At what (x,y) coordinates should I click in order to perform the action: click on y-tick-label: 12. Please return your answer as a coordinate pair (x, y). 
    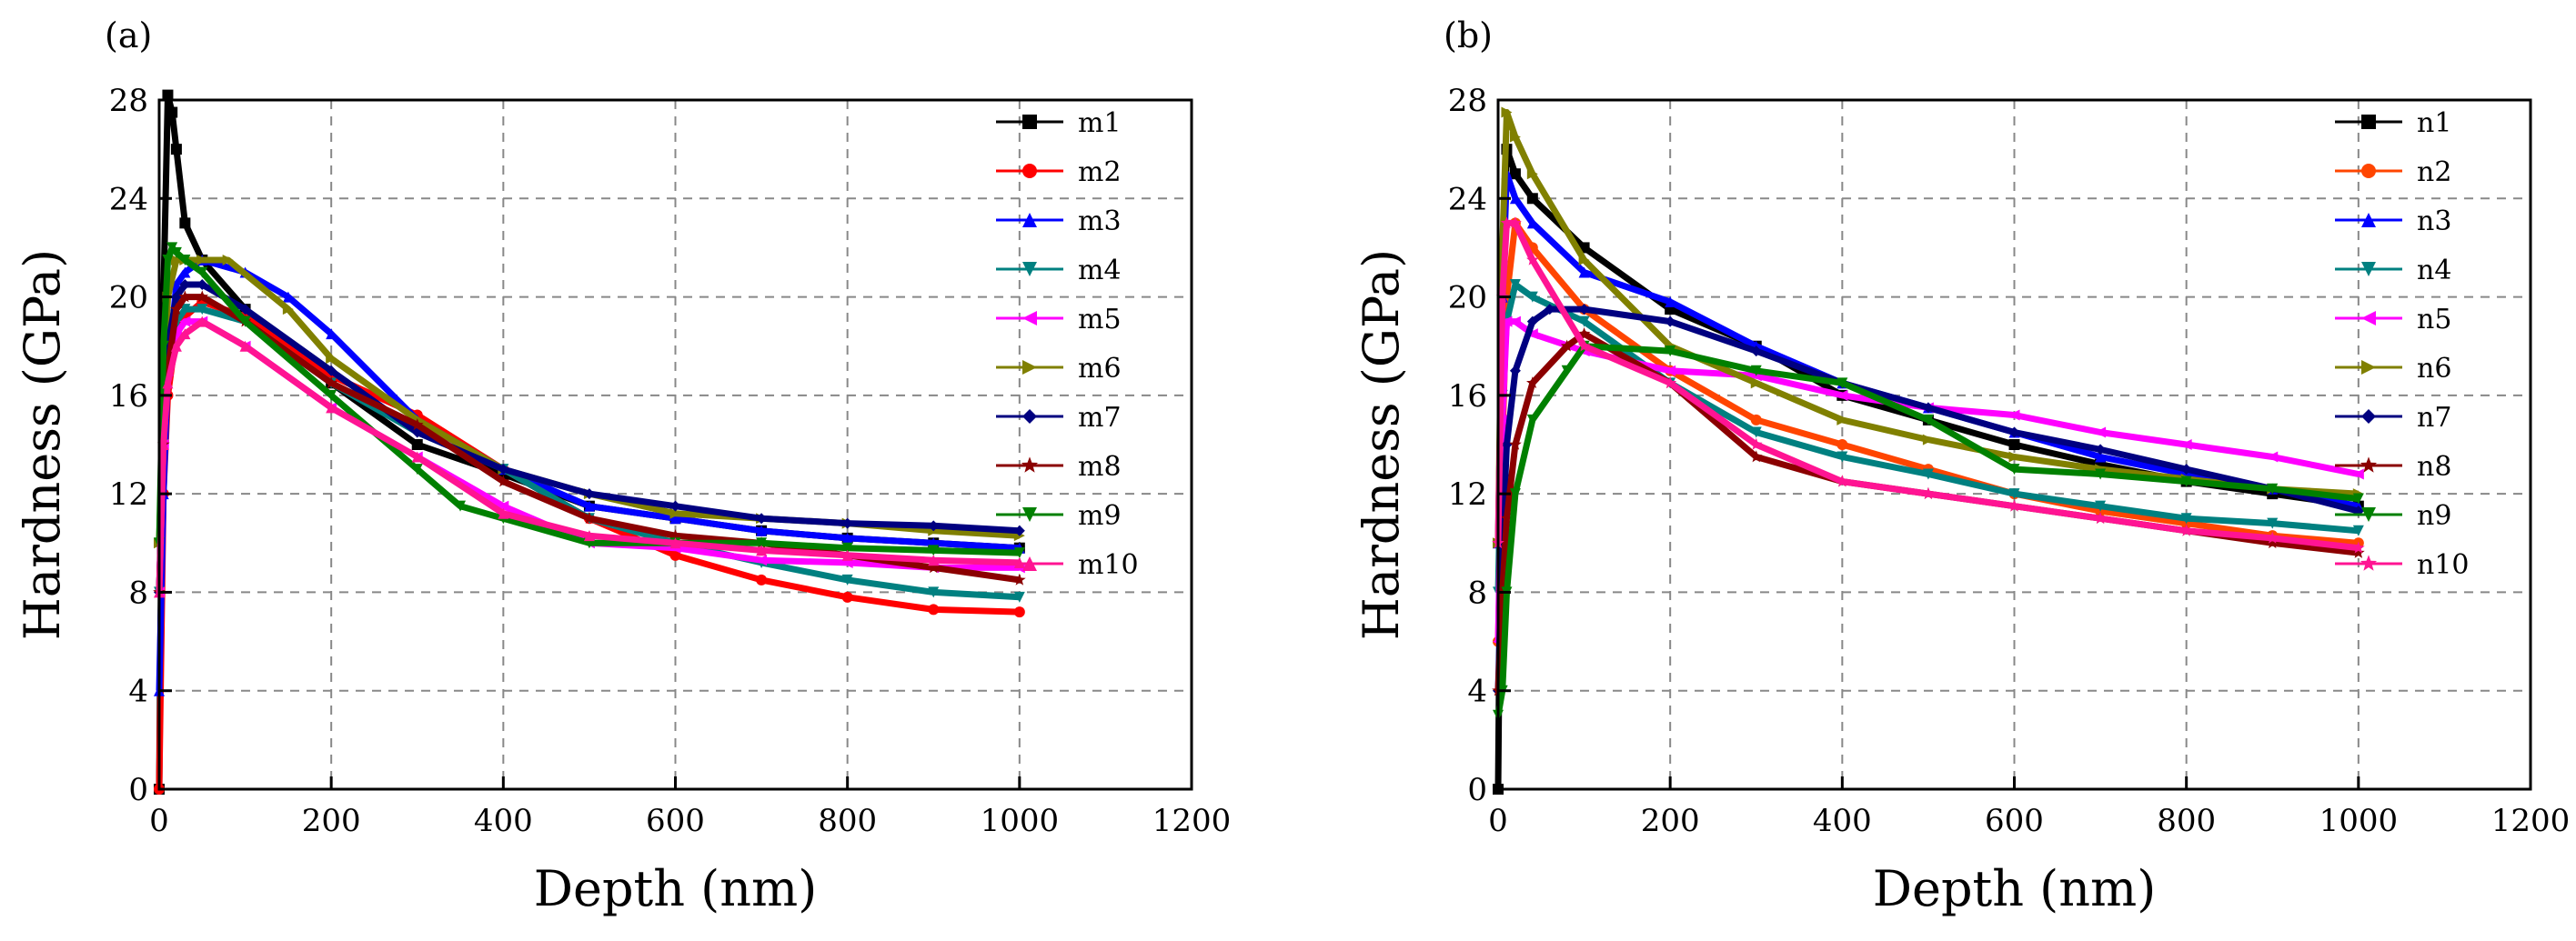
    Looking at the image, I should click on (1467, 494).